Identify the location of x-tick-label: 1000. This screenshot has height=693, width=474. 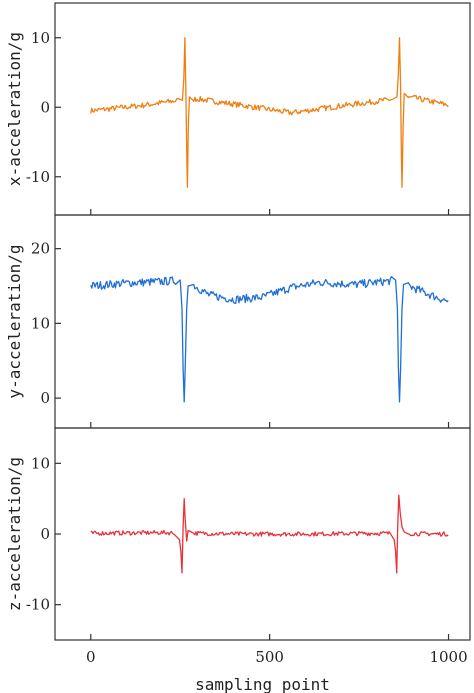
(448, 657).